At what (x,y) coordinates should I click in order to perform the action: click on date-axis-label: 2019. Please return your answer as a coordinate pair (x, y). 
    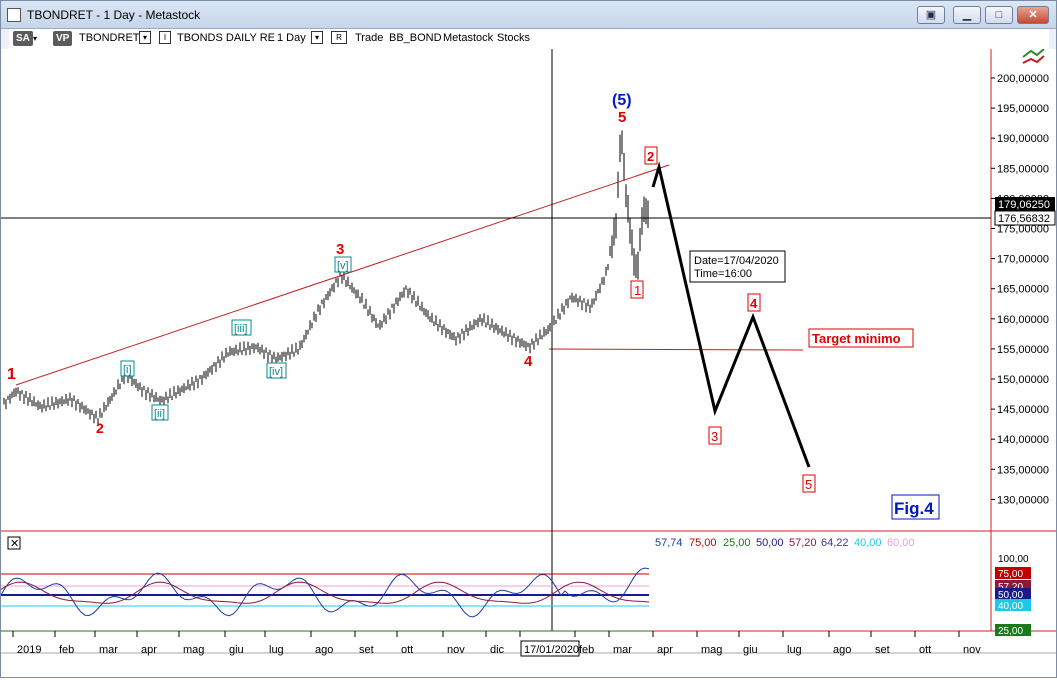
    Looking at the image, I should click on (29, 650).